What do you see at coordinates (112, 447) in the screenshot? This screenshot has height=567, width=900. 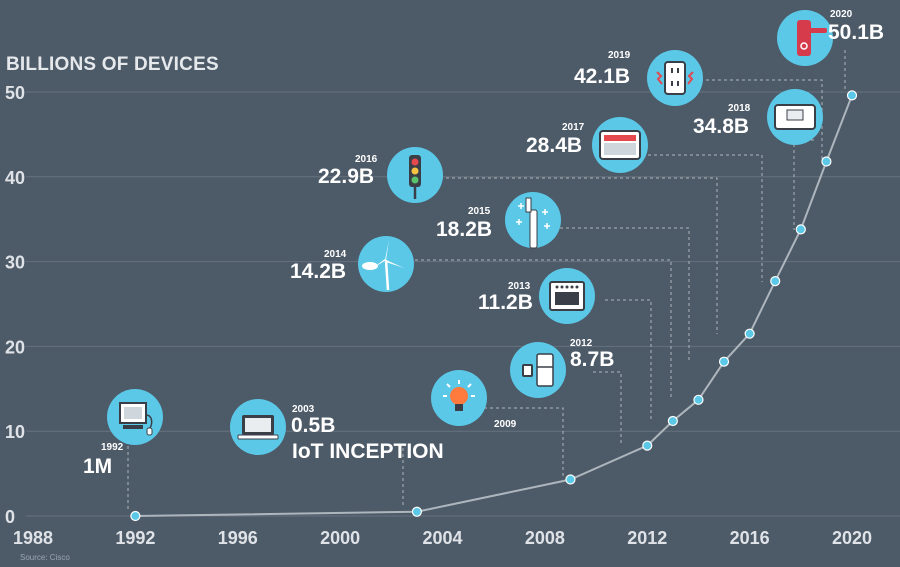 I see `year-label: 1992` at bounding box center [112, 447].